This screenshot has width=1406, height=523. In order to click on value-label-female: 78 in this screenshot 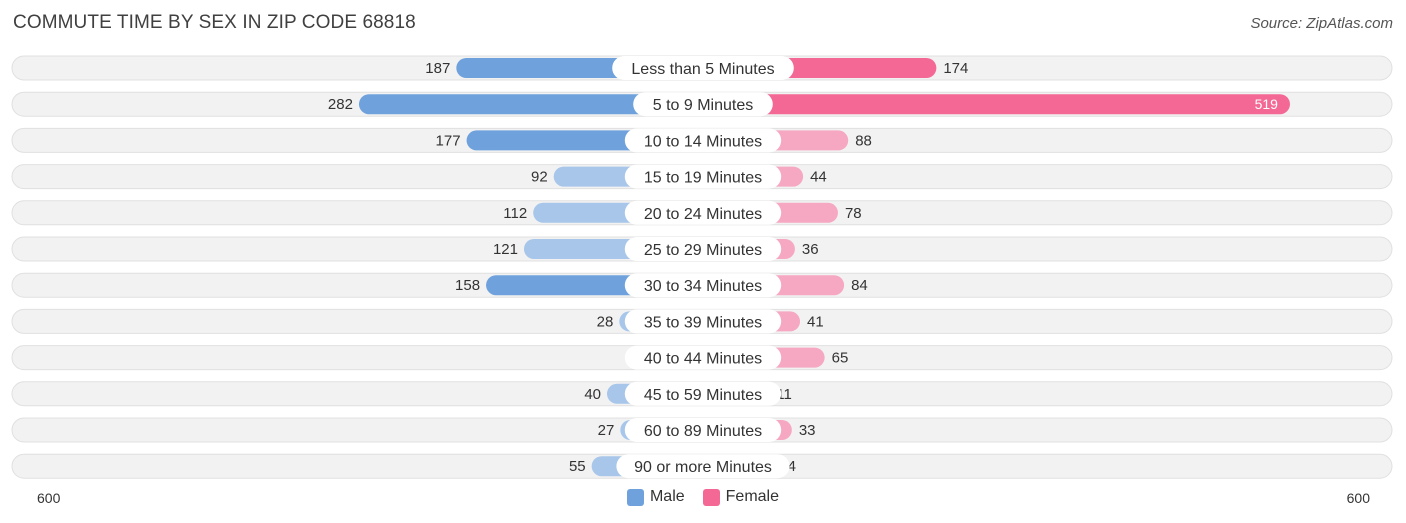, I will do `click(853, 213)`.